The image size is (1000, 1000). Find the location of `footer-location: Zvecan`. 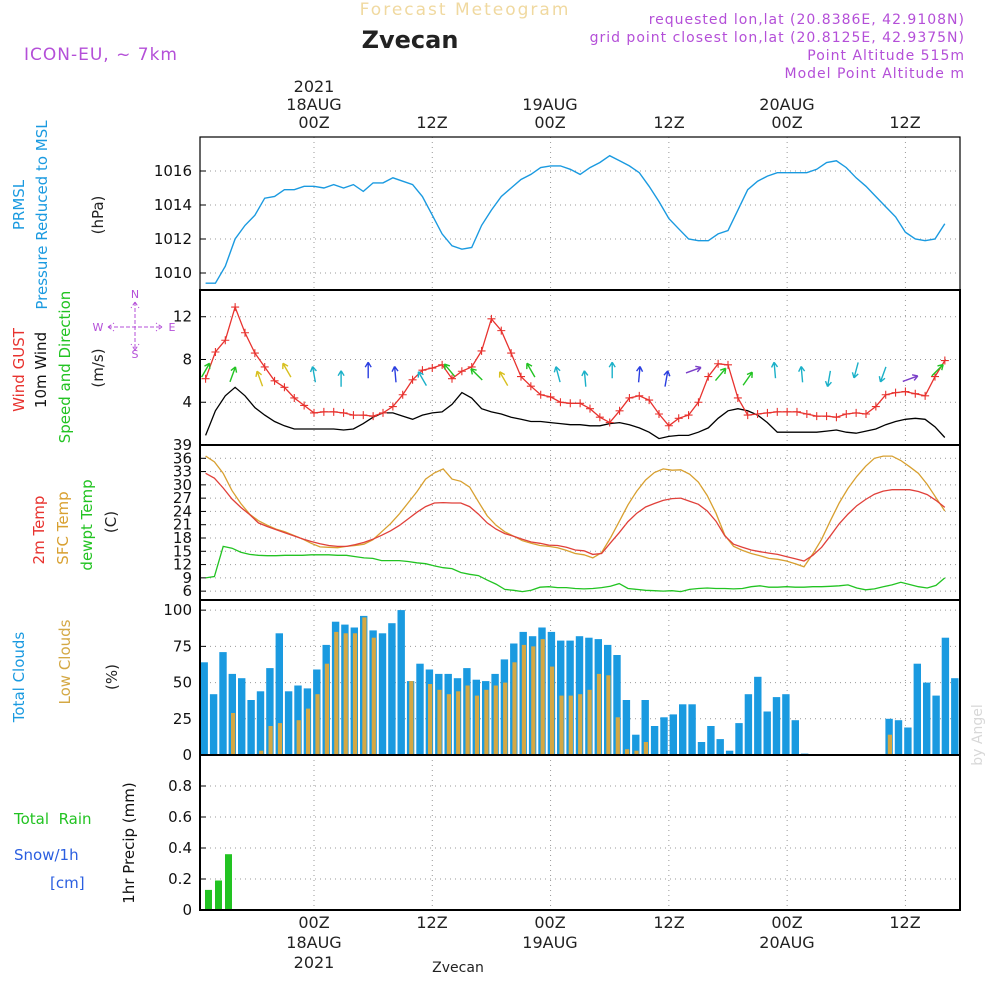

footer-location: Zvecan is located at coordinates (458, 968).